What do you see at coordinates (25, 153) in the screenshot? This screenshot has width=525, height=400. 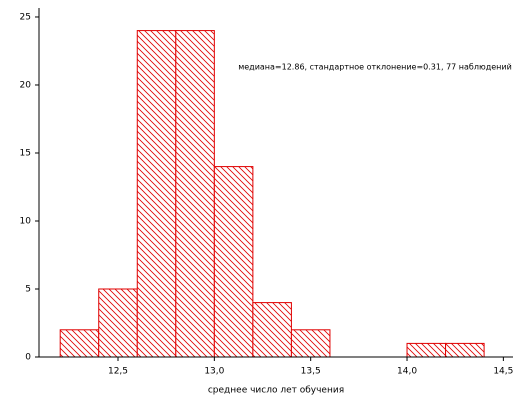 I see `y-tick-label: 15` at bounding box center [25, 153].